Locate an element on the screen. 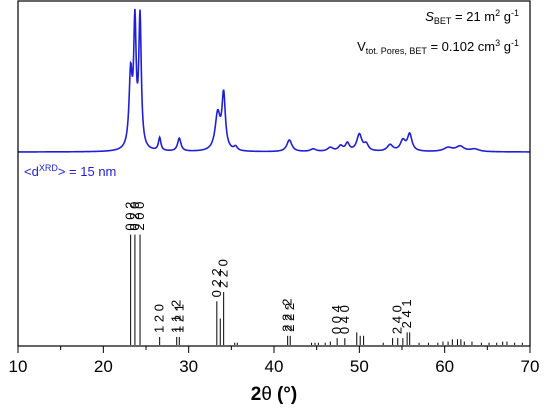  x-tick-label: 60 is located at coordinates (444, 366).